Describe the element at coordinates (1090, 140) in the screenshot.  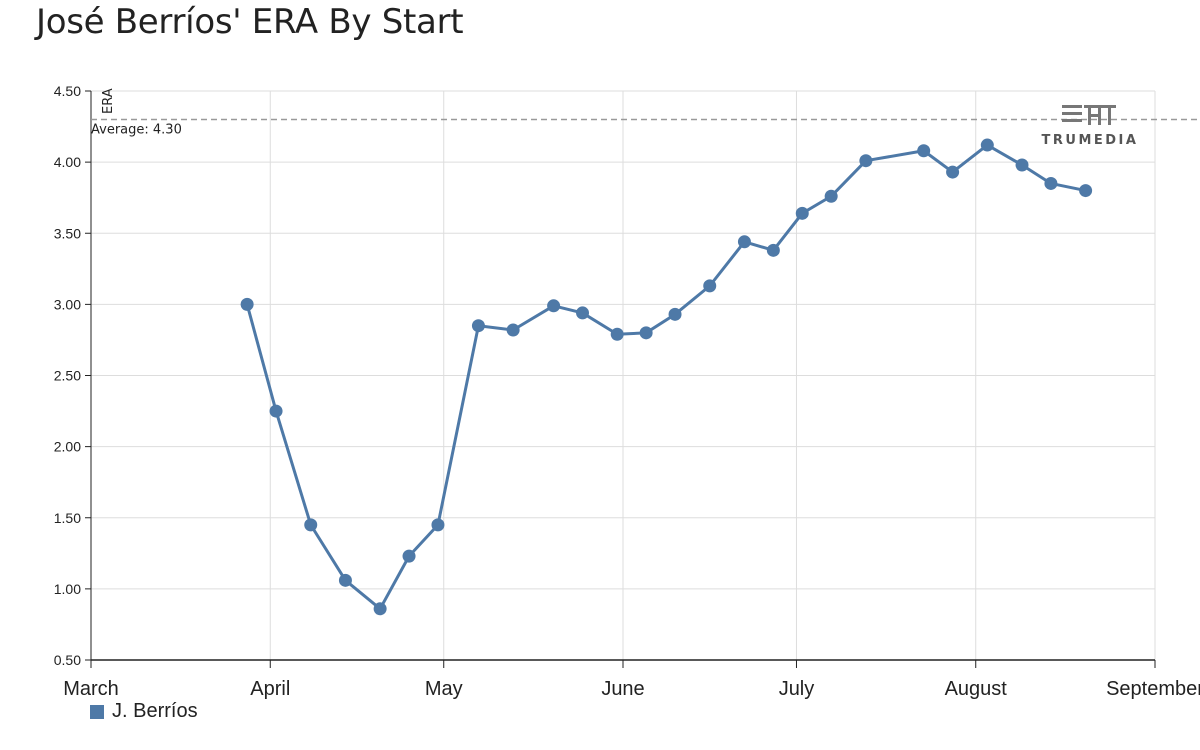
I see `trumedia-logo-text: TRUMEDIA` at that location.